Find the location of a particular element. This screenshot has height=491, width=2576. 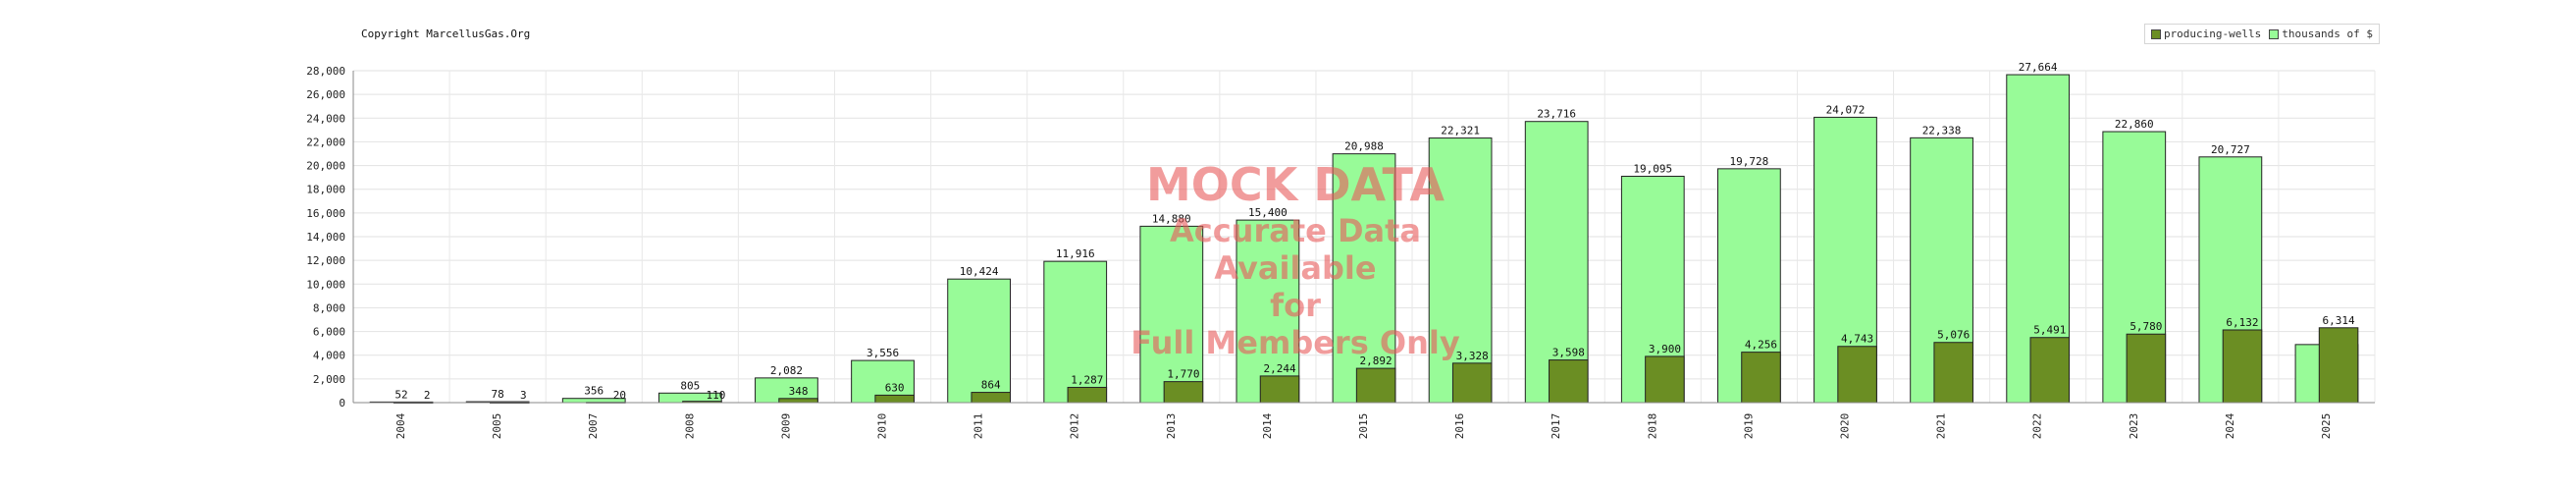

bar-value-label-producing-wells: 1,770 is located at coordinates (1183, 374).